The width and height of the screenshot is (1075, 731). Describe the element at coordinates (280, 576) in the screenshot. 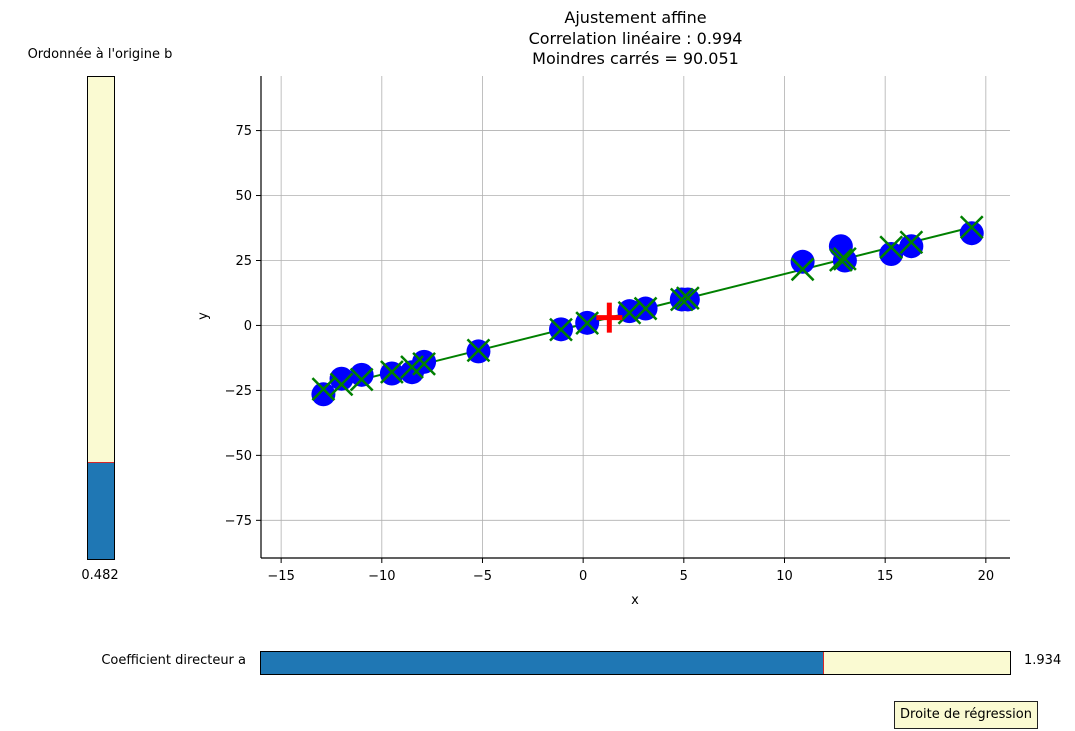

I see `x-tick-label: −15` at that location.